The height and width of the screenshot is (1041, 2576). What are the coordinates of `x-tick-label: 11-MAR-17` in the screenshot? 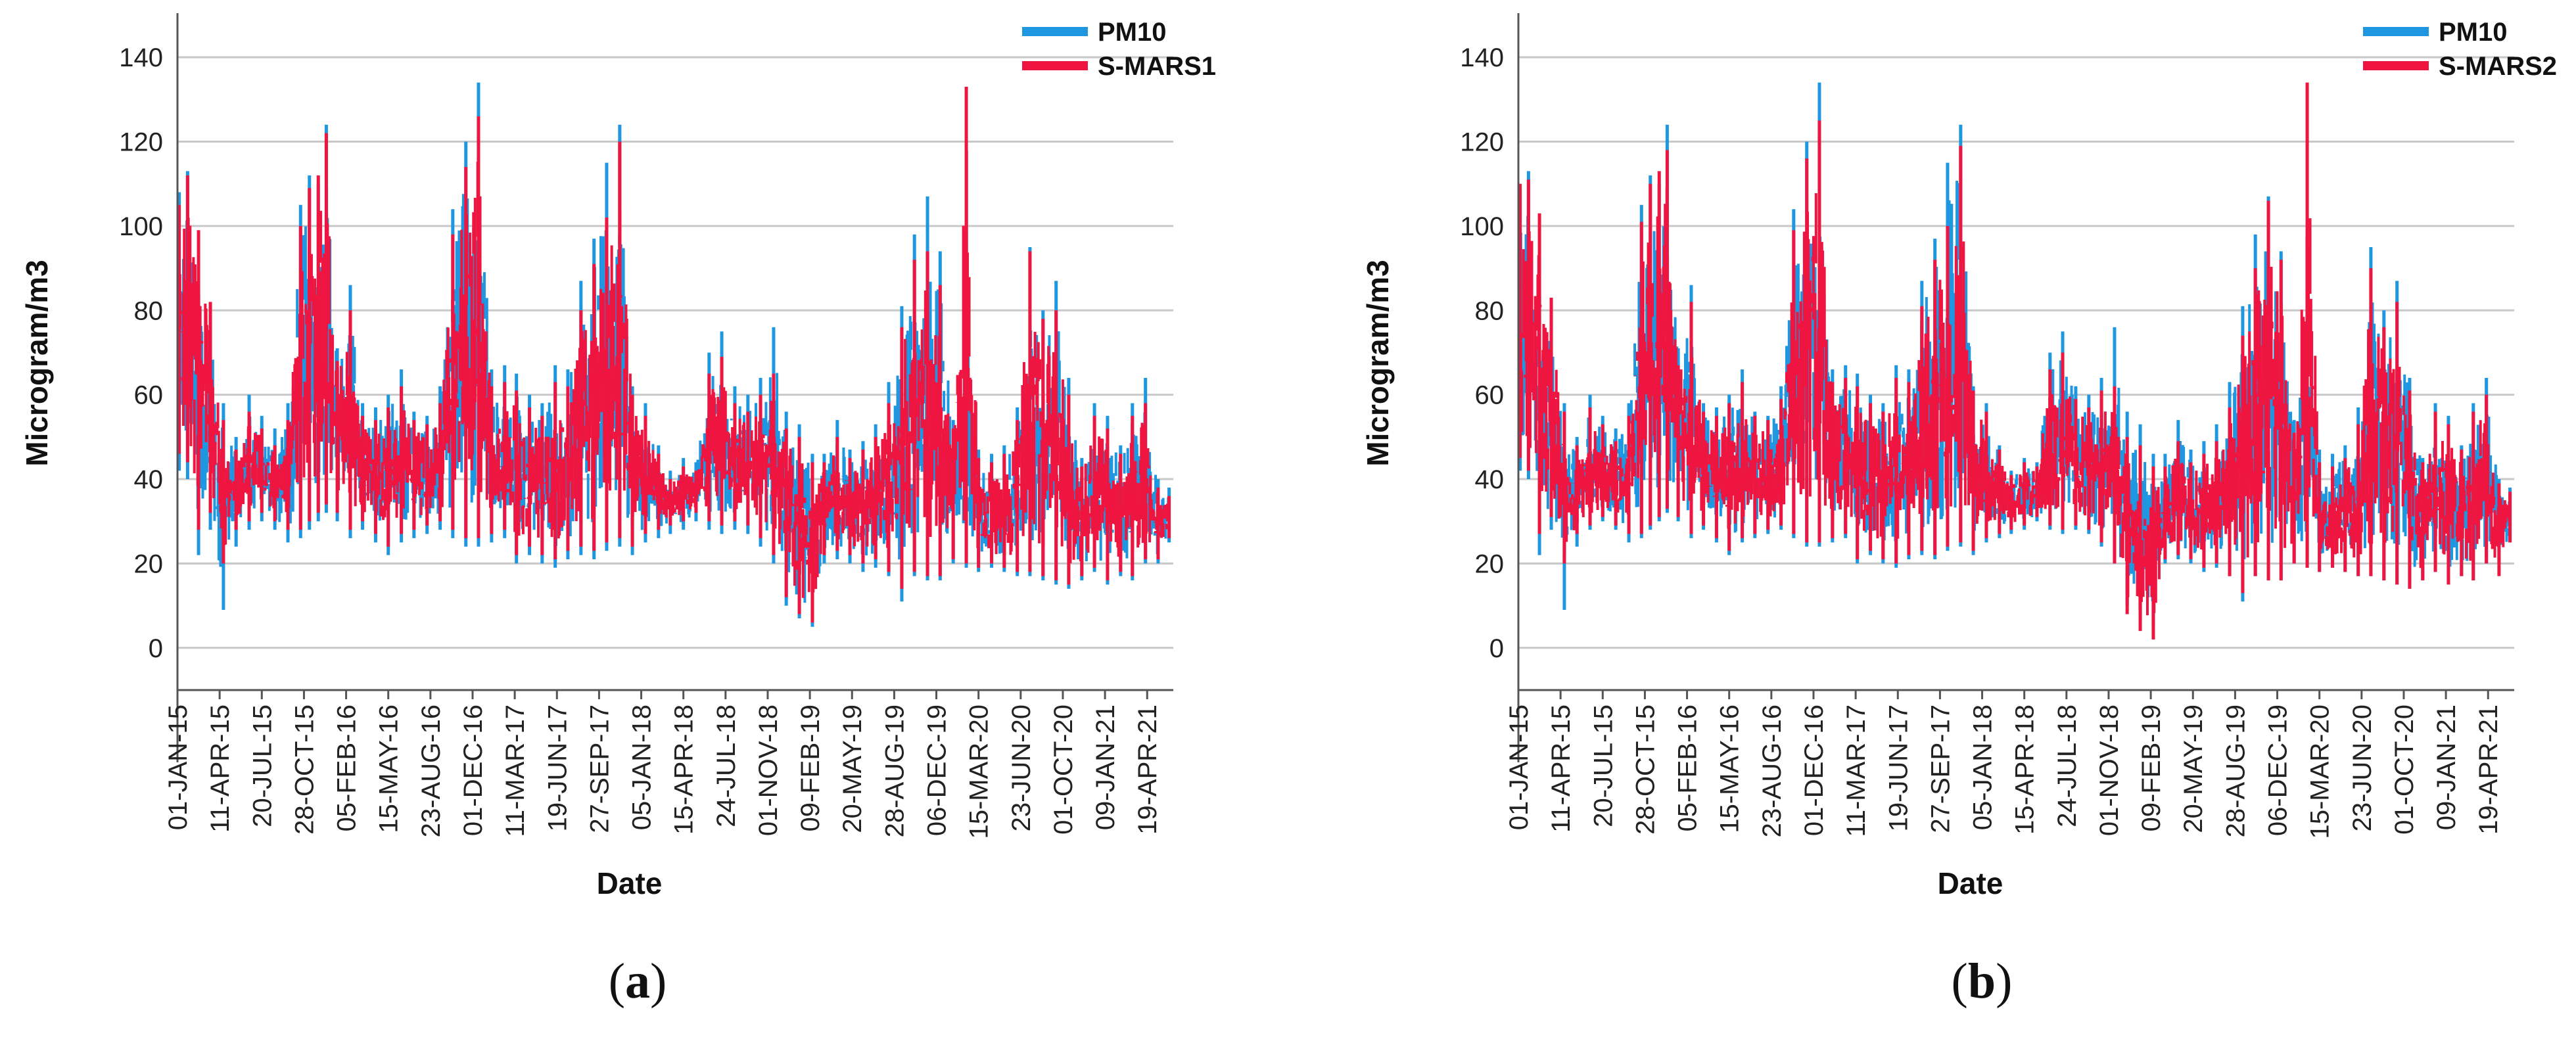 It's located at (515, 771).